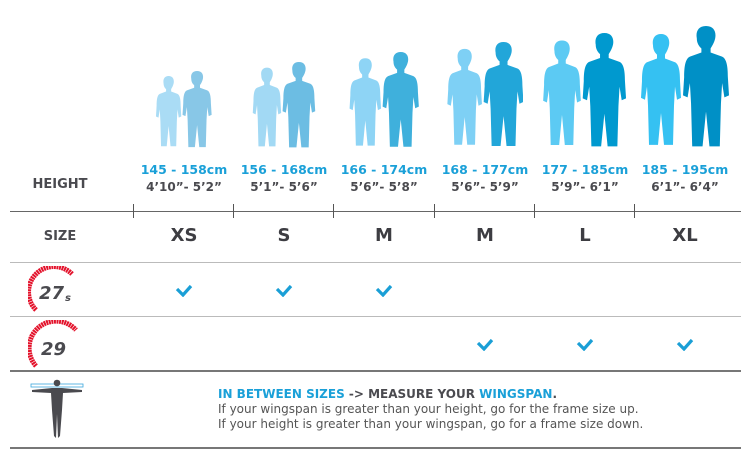 The height and width of the screenshot is (462, 751). Describe the element at coordinates (685, 187) in the screenshot. I see `height-ft: 6’1”- 6’4”` at that location.